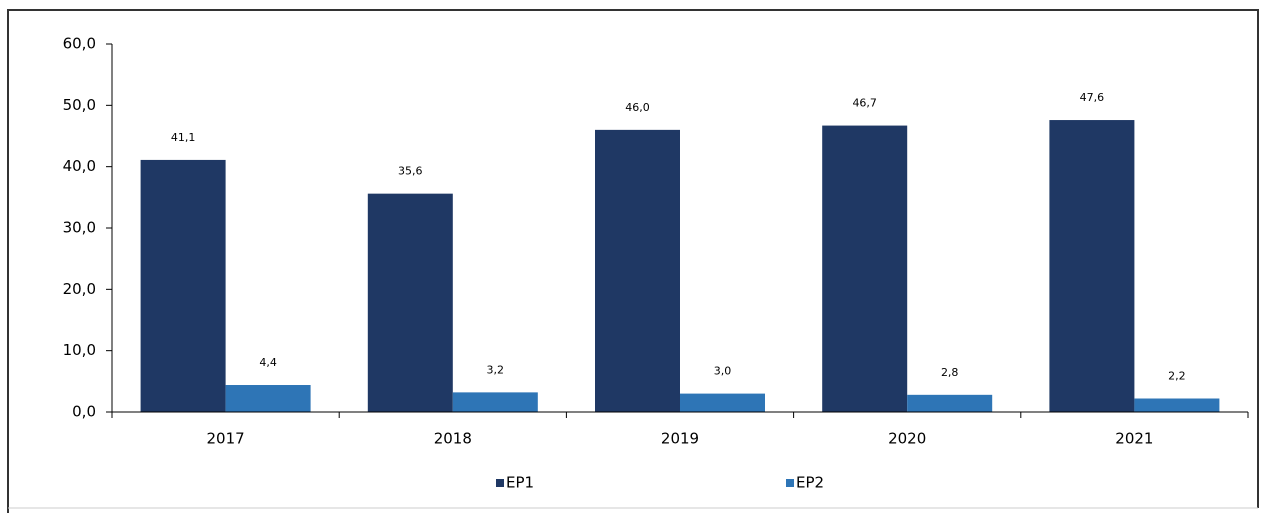 This screenshot has height=513, width=1265. Describe the element at coordinates (79, 228) in the screenshot. I see `y-tick-label: 30,0` at that location.